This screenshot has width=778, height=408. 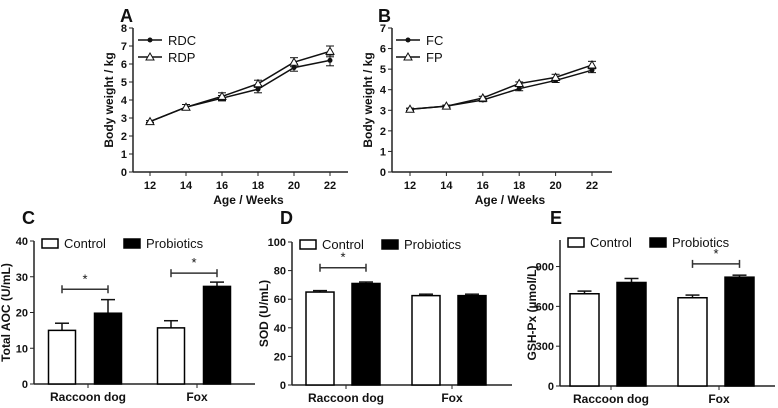 What do you see at coordinates (434, 40) in the screenshot?
I see `legend-label: FC` at bounding box center [434, 40].